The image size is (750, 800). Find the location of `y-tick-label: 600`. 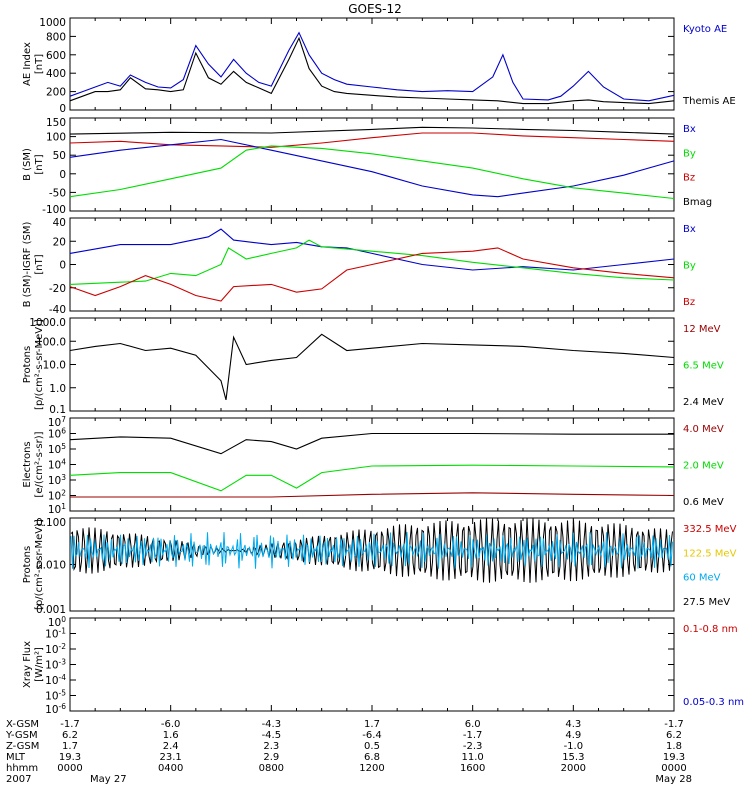

y-tick-label: 600 is located at coordinates (56, 56).